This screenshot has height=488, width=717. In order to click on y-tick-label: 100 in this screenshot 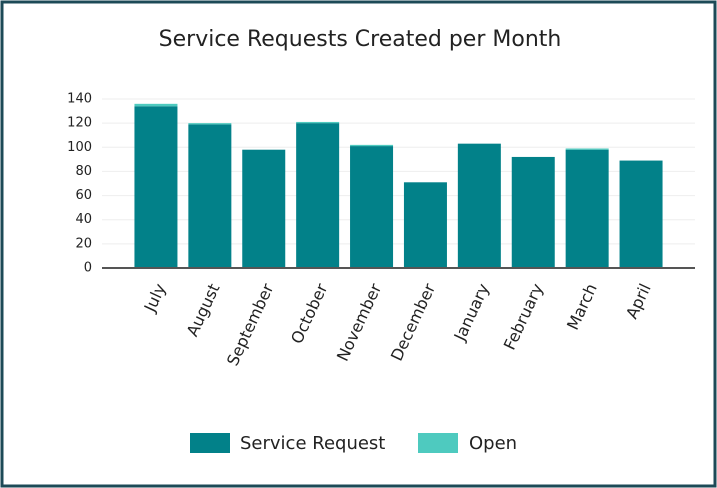, I will do `click(79, 147)`.